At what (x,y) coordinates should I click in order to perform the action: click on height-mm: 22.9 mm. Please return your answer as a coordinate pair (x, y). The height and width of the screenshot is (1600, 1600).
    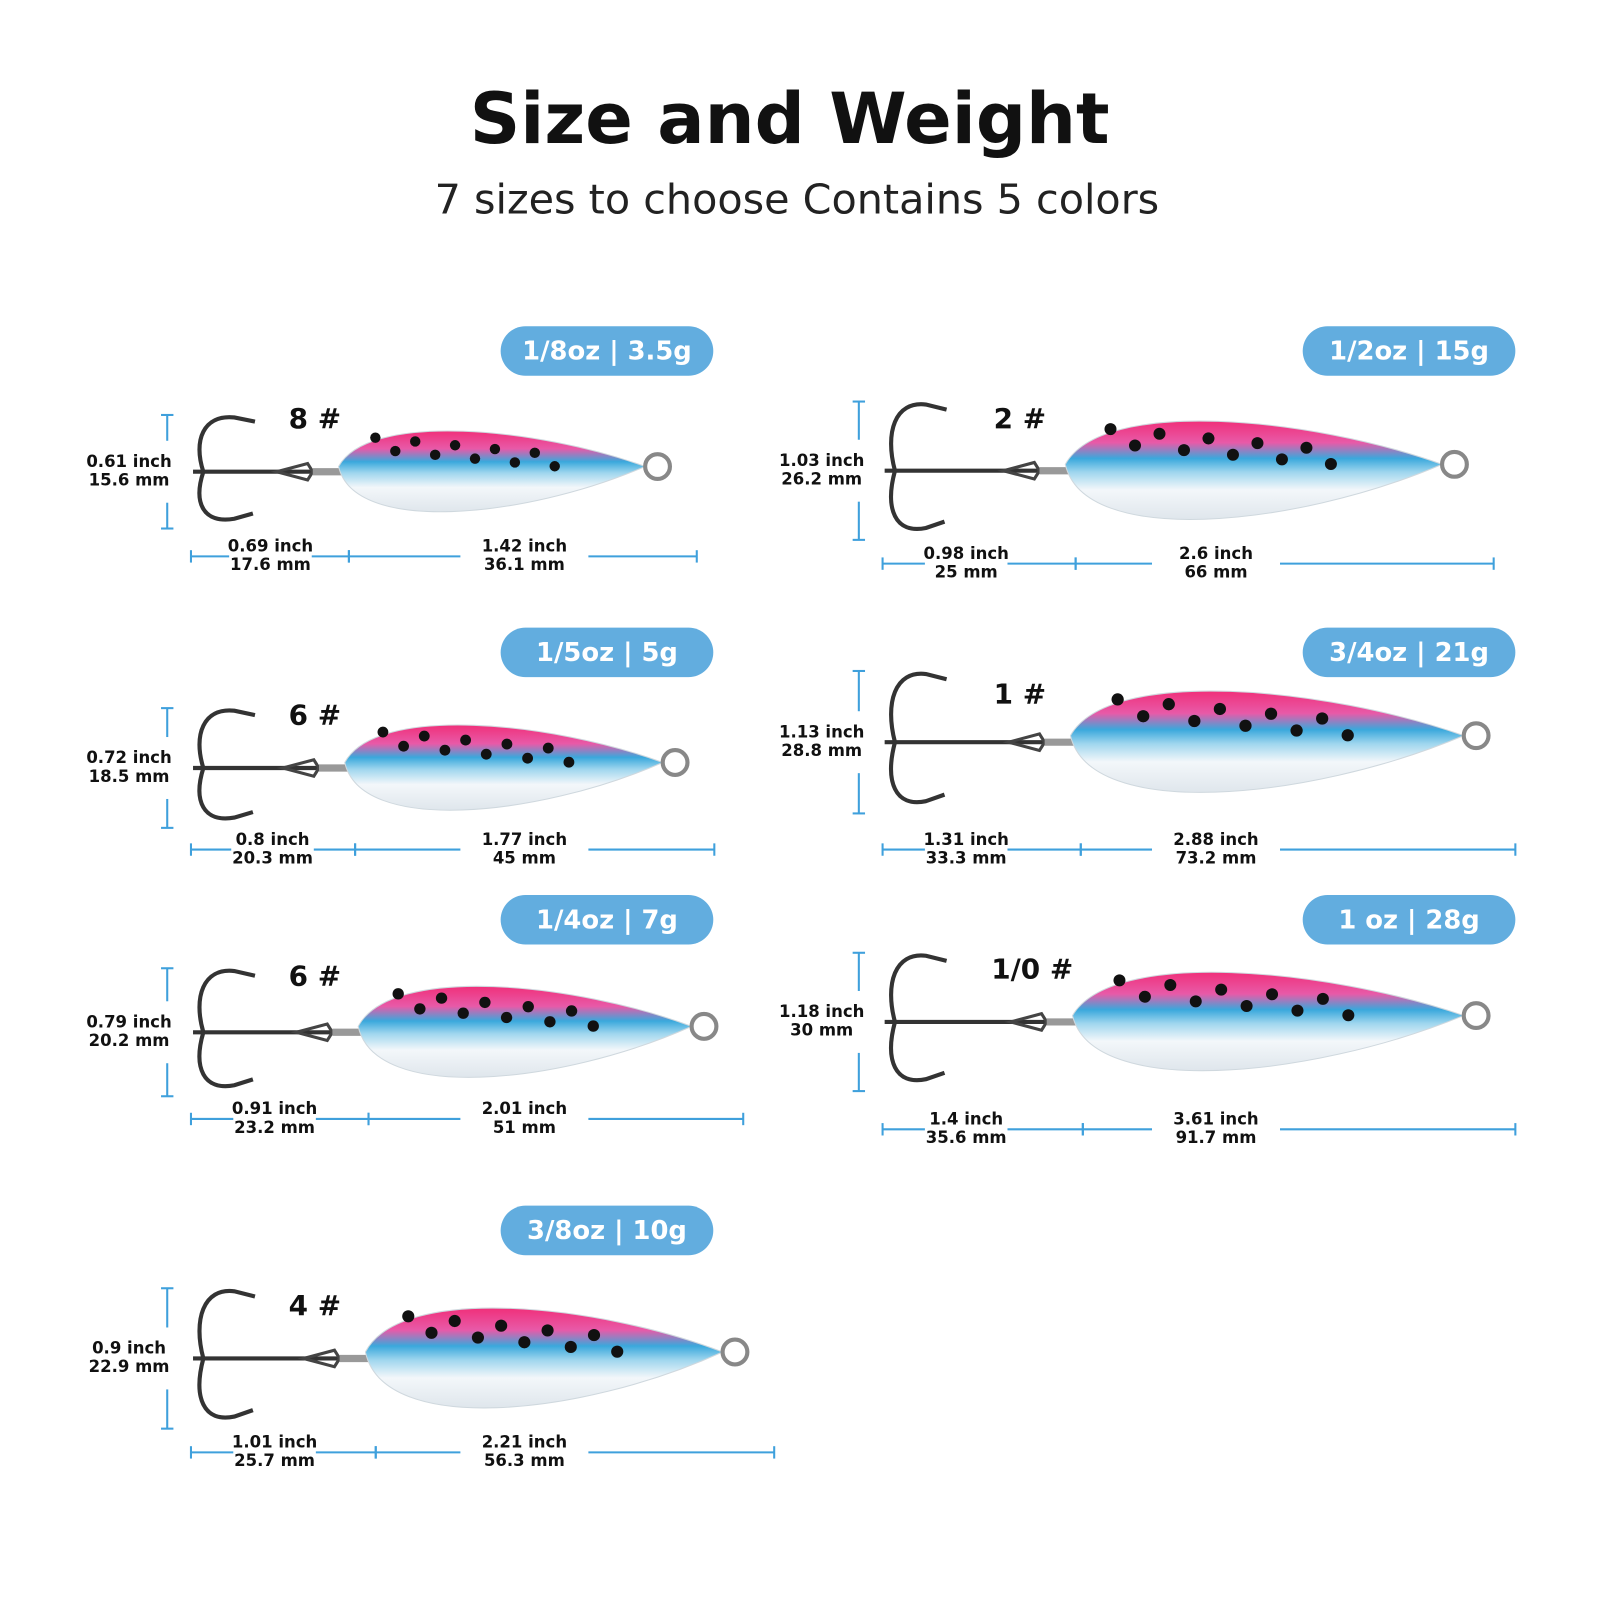
    Looking at the image, I should click on (129, 1366).